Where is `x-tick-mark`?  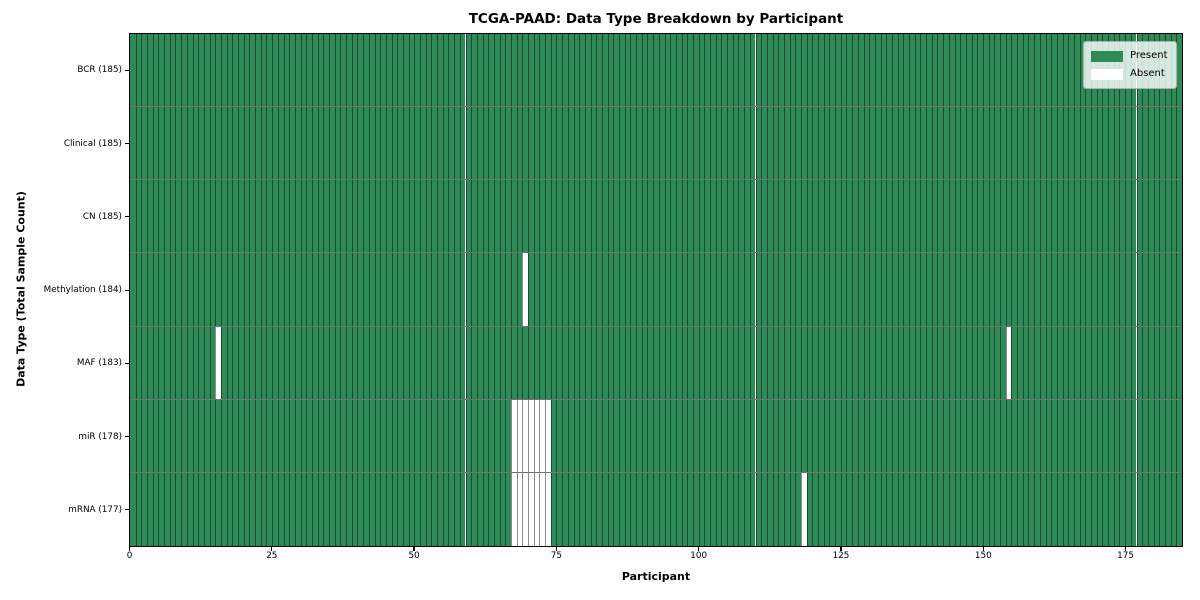 x-tick-mark is located at coordinates (699, 549).